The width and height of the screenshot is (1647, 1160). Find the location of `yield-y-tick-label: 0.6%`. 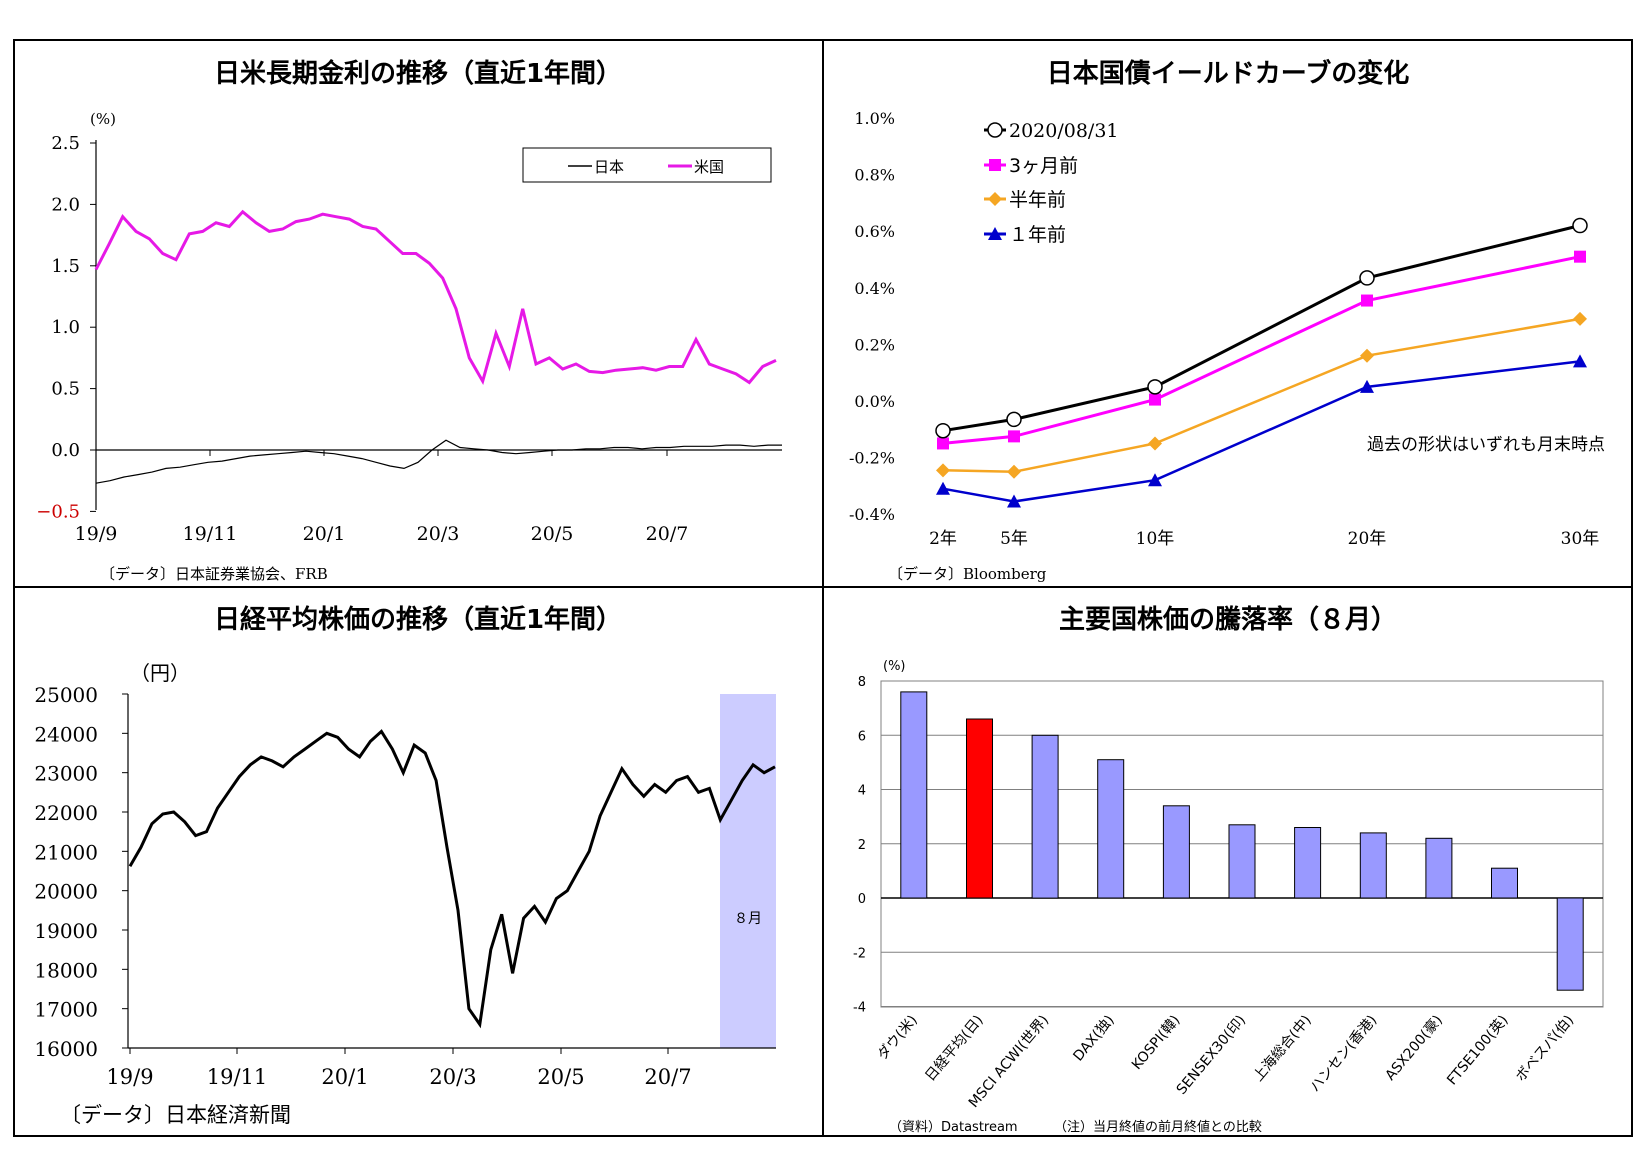

yield-y-tick-label: 0.6% is located at coordinates (874, 231).